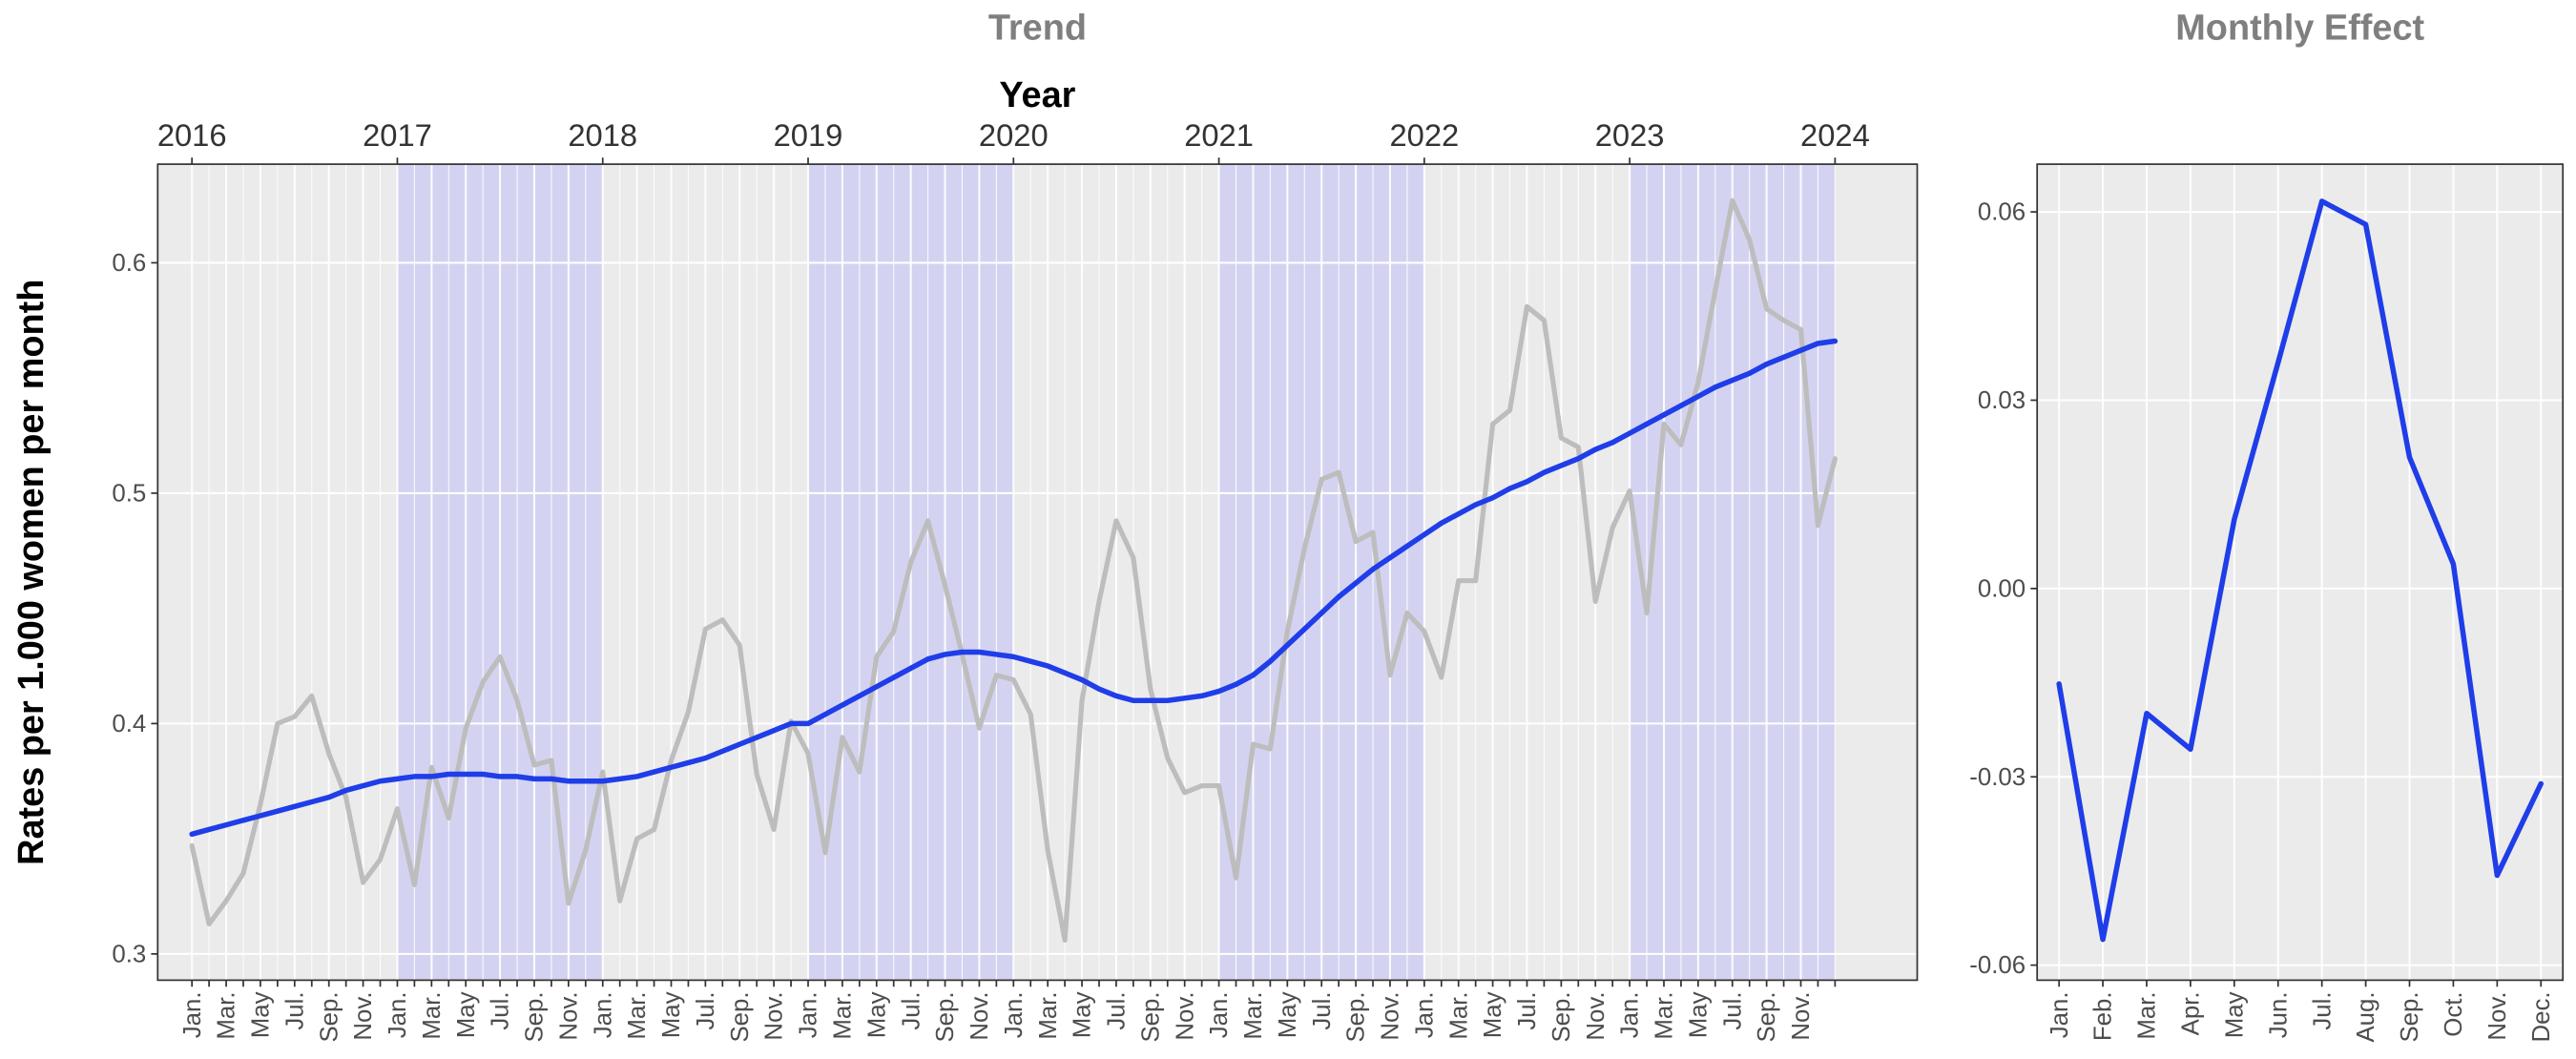 The width and height of the screenshot is (2576, 1059). I want to click on y-tick-label: 0.00, so click(2001, 588).